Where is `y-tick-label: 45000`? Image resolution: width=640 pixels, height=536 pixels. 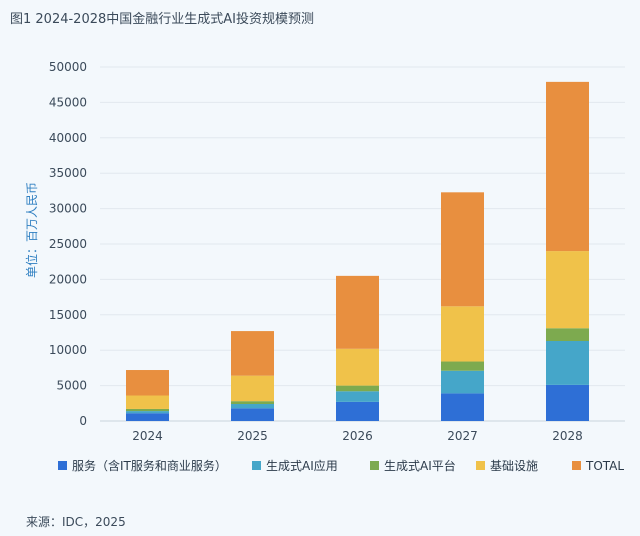
y-tick-label: 45000 is located at coordinates (68, 102).